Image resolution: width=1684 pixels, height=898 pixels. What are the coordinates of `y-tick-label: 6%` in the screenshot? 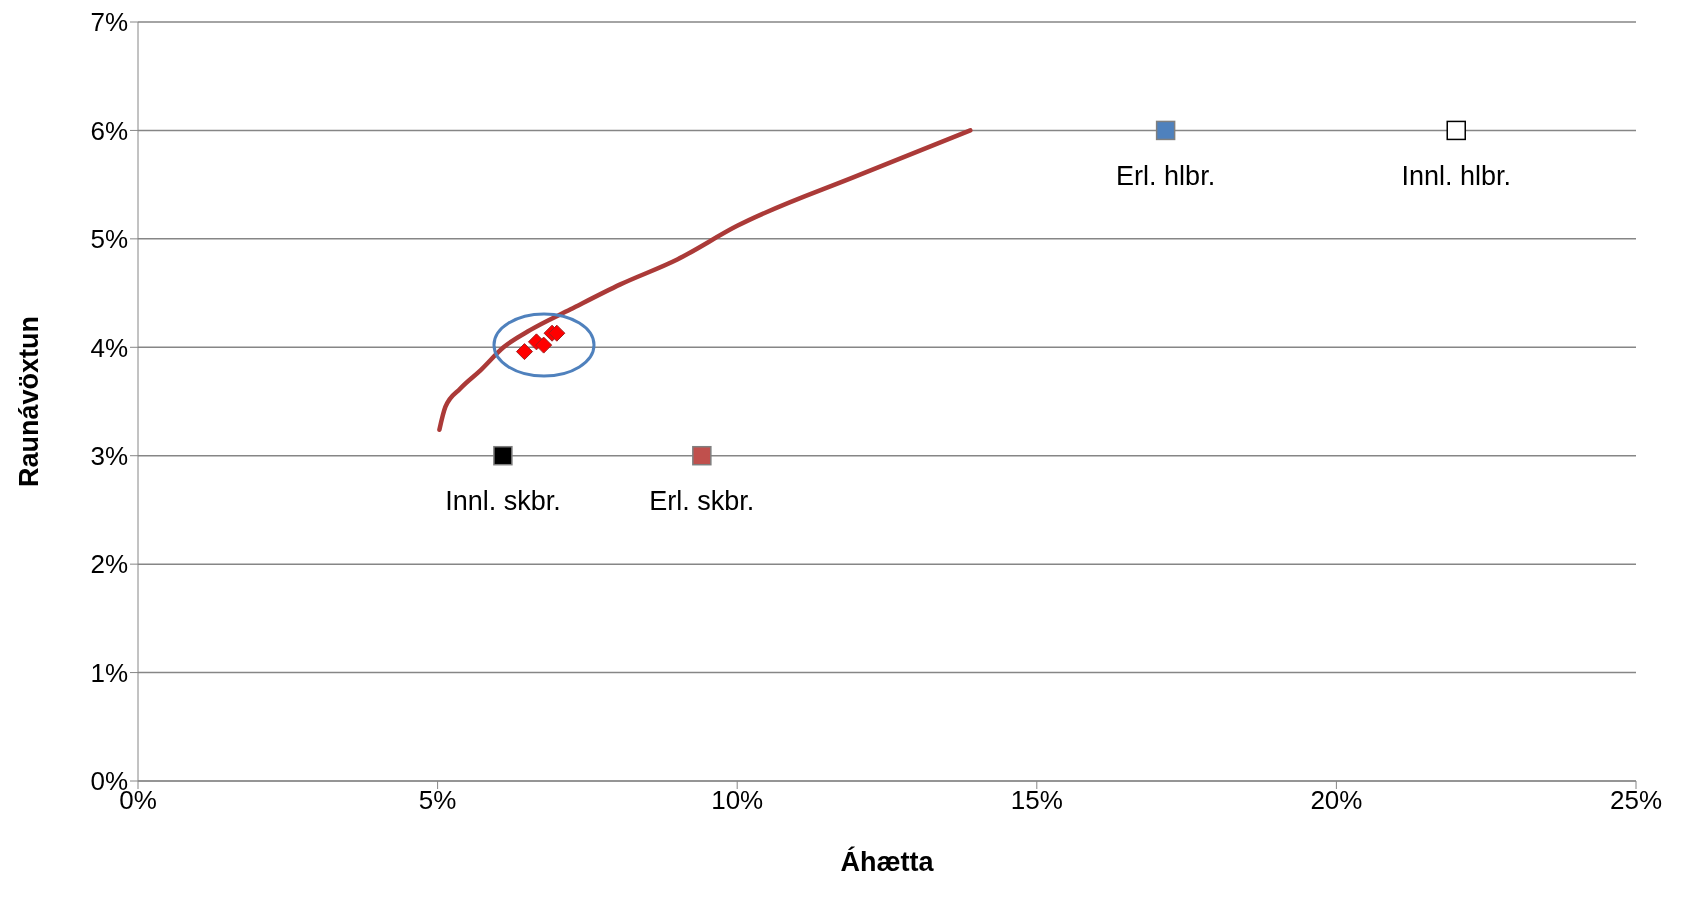 It's located at (109, 130).